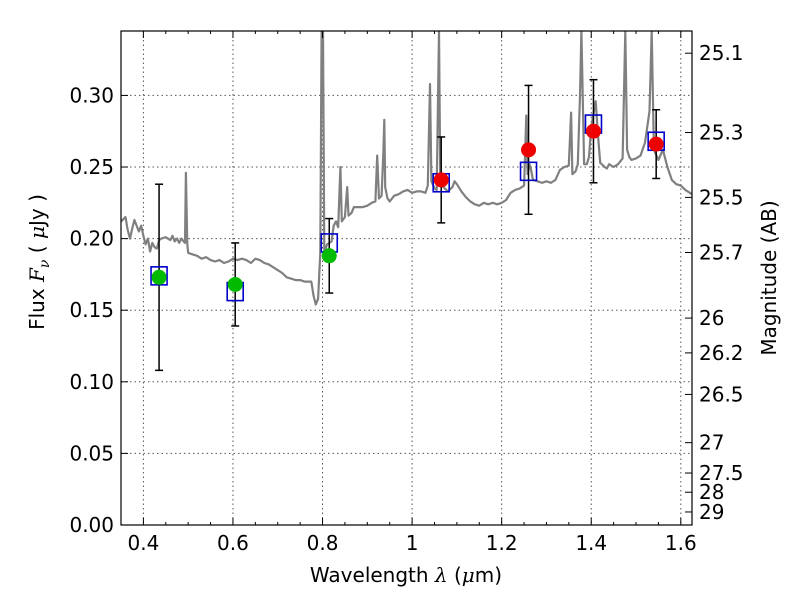 Image resolution: width=800 pixels, height=600 pixels. I want to click on x-tick-label: 0.4, so click(143, 543).